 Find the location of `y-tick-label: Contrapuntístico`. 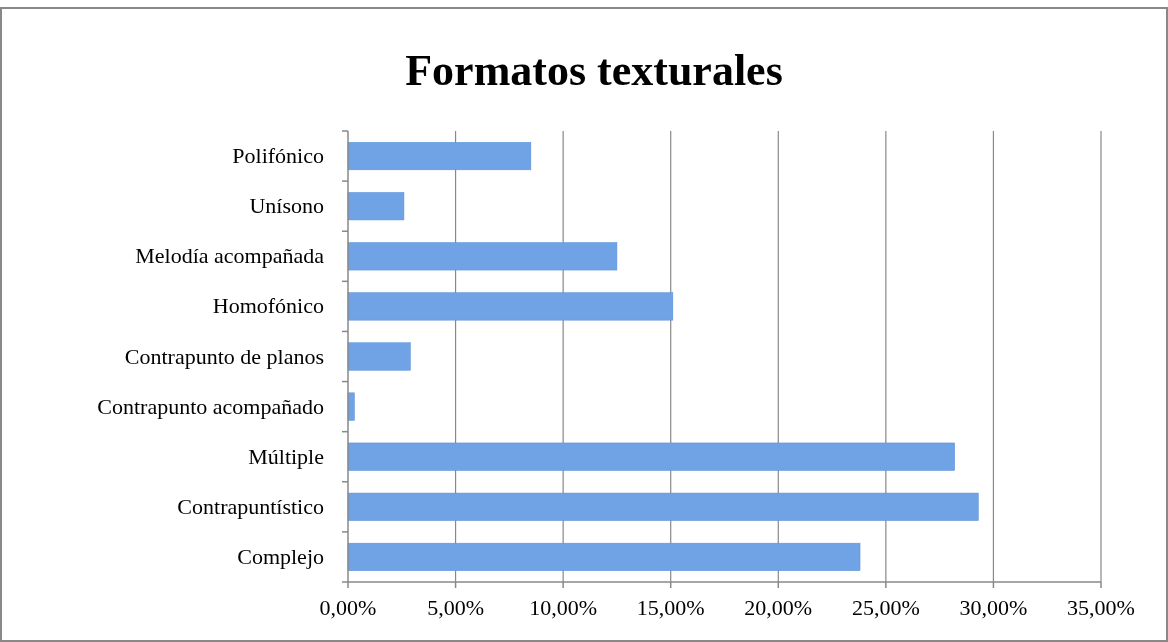

y-tick-label: Contrapuntístico is located at coordinates (250, 506).